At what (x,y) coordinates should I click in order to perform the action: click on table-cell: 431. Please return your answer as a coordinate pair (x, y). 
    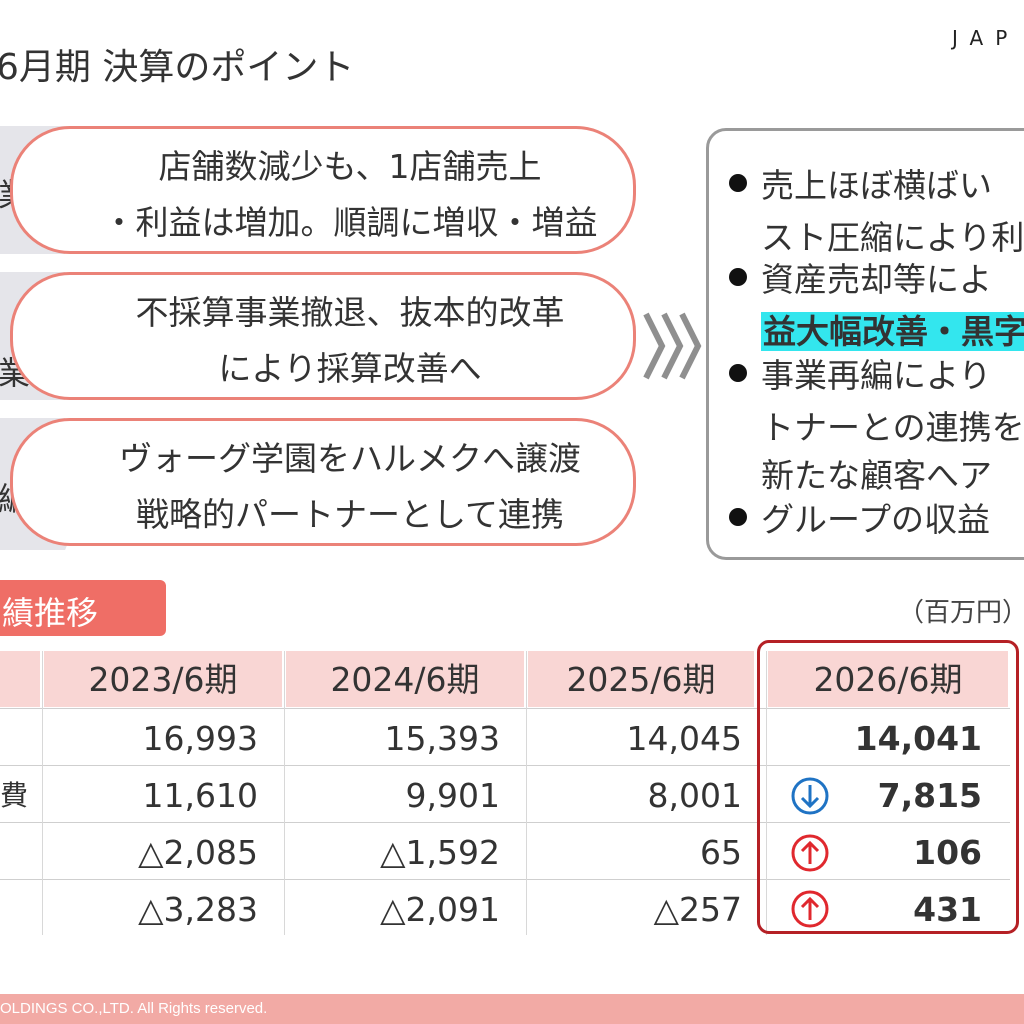
    Looking at the image, I should click on (947, 909).